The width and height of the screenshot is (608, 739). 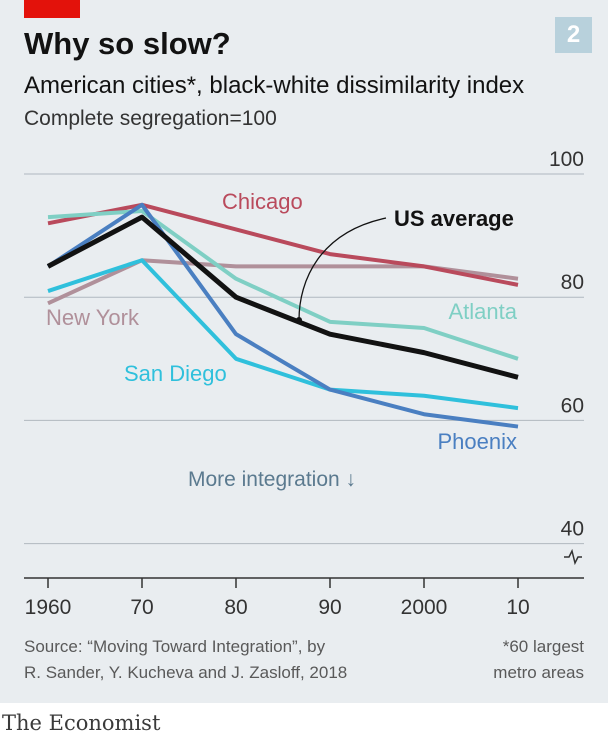 I want to click on us-average-leader-dot, so click(x=299, y=320).